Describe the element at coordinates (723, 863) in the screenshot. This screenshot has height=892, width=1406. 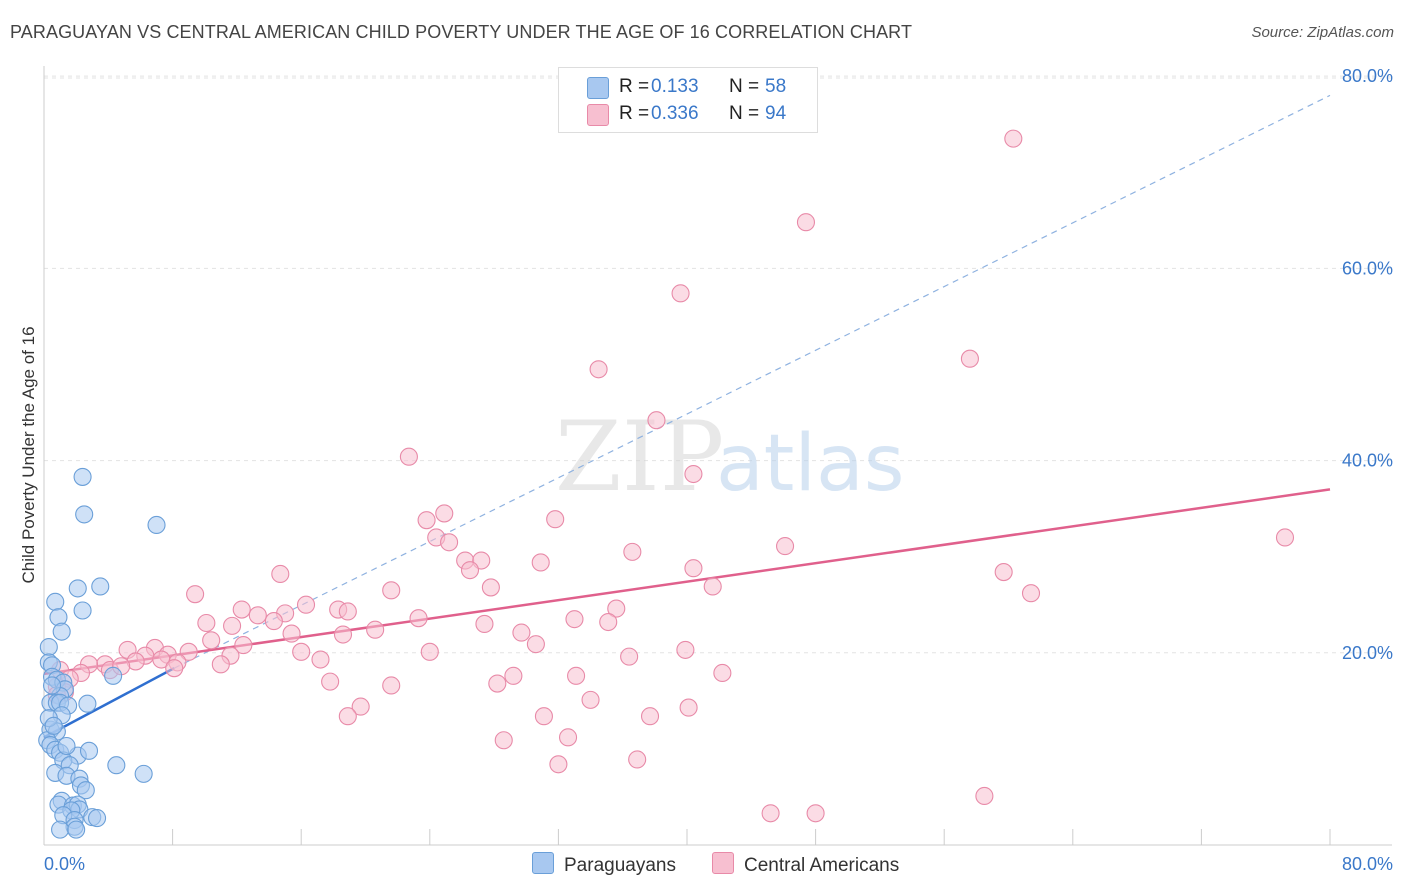
I see `bottom-legend-swatch-central-americans` at that location.